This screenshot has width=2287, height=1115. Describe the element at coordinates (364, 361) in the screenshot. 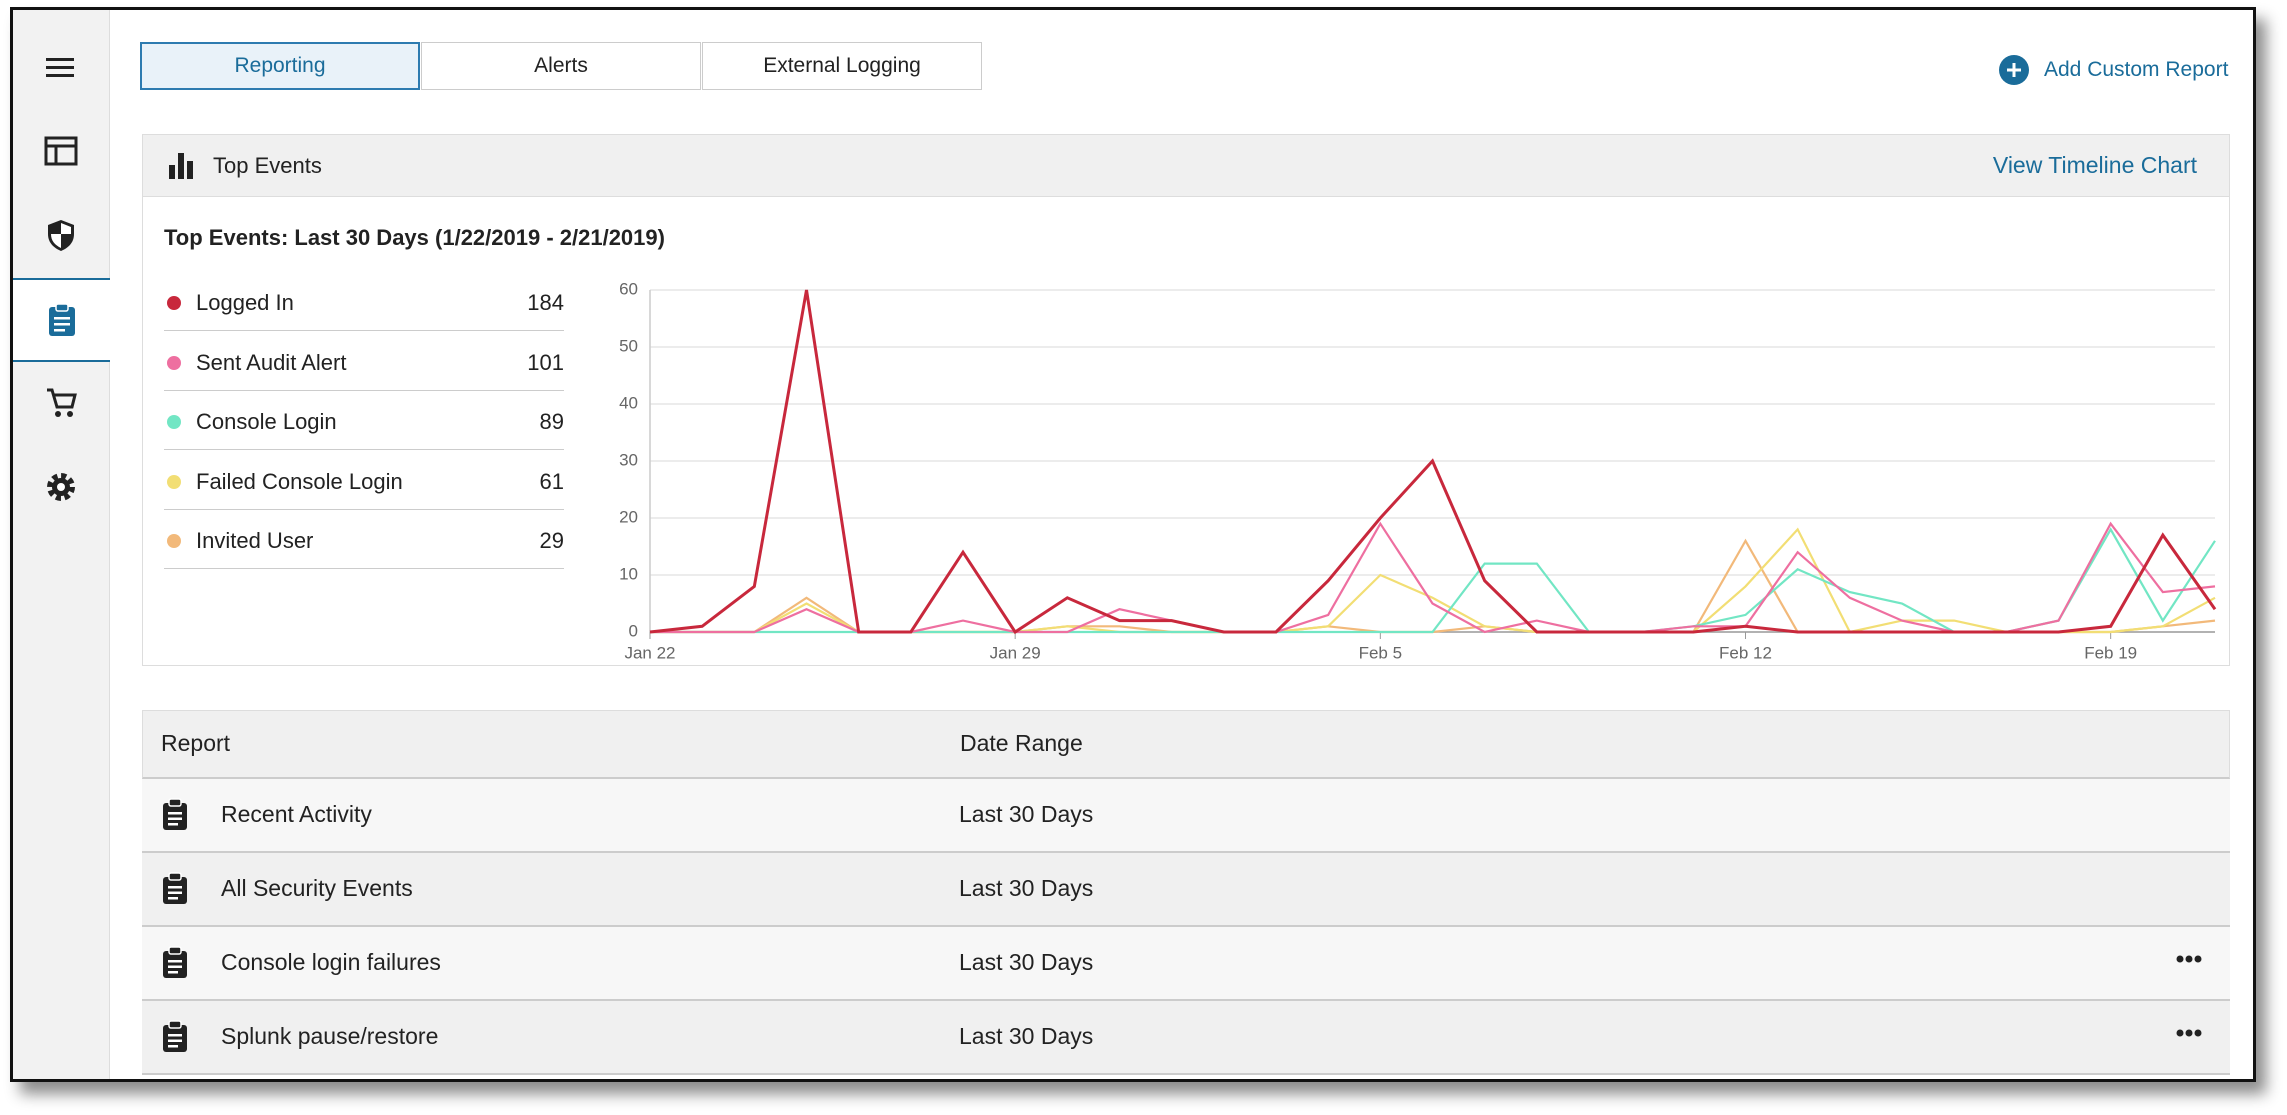

I see `legend-item: Sent Audit Alert 101` at that location.